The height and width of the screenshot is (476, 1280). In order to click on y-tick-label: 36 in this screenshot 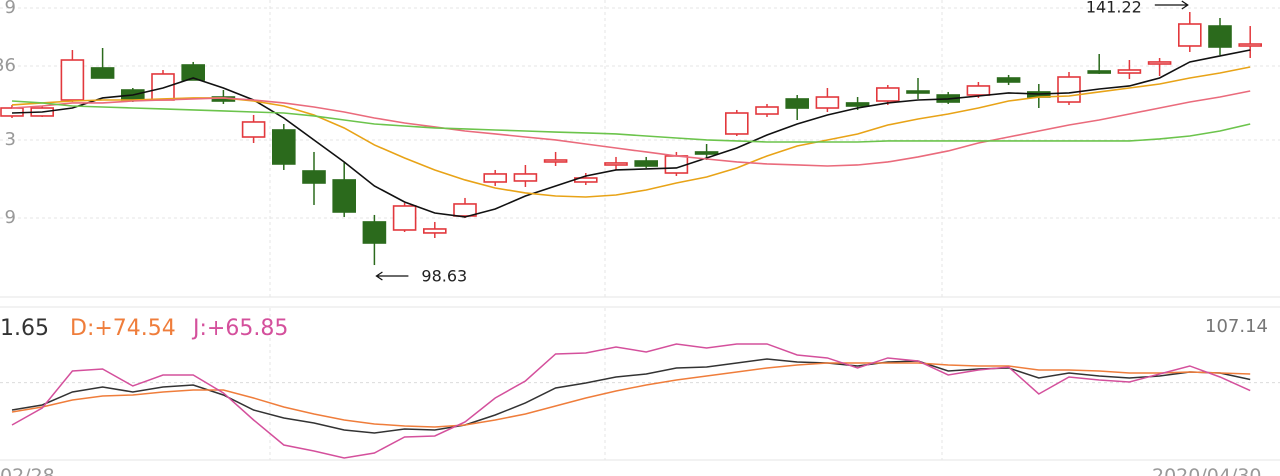, I will do `click(8, 65)`.